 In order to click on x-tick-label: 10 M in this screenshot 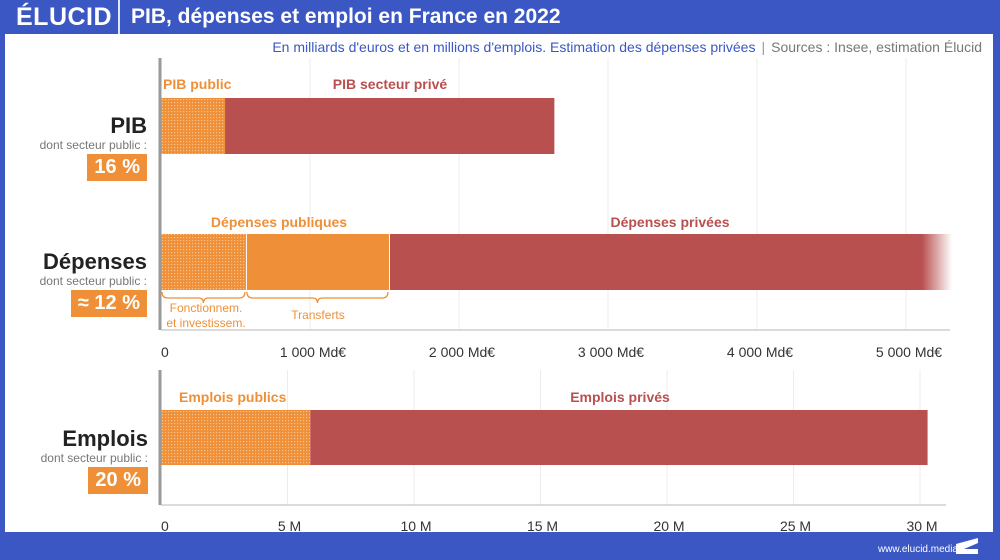, I will do `click(415, 526)`.